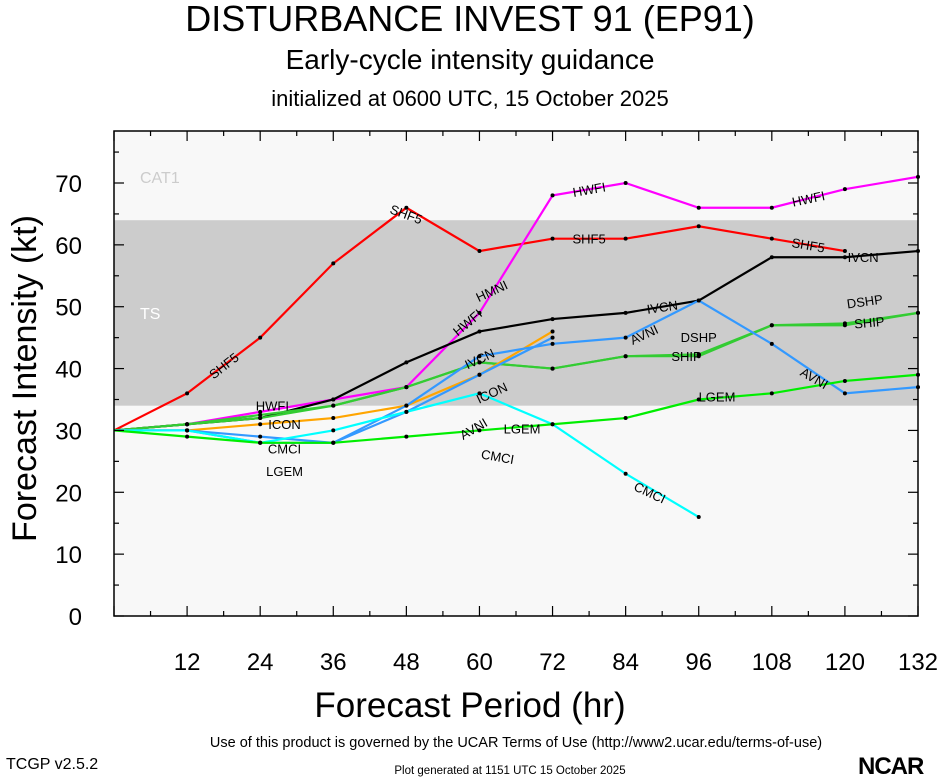 The image size is (940, 781). I want to click on ncar-logo: NCAR, so click(891, 766).